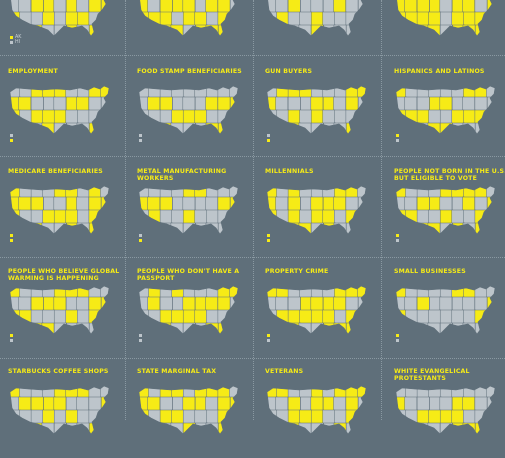 The image size is (505, 458). I want to click on alaska-square, so click(268, 135).